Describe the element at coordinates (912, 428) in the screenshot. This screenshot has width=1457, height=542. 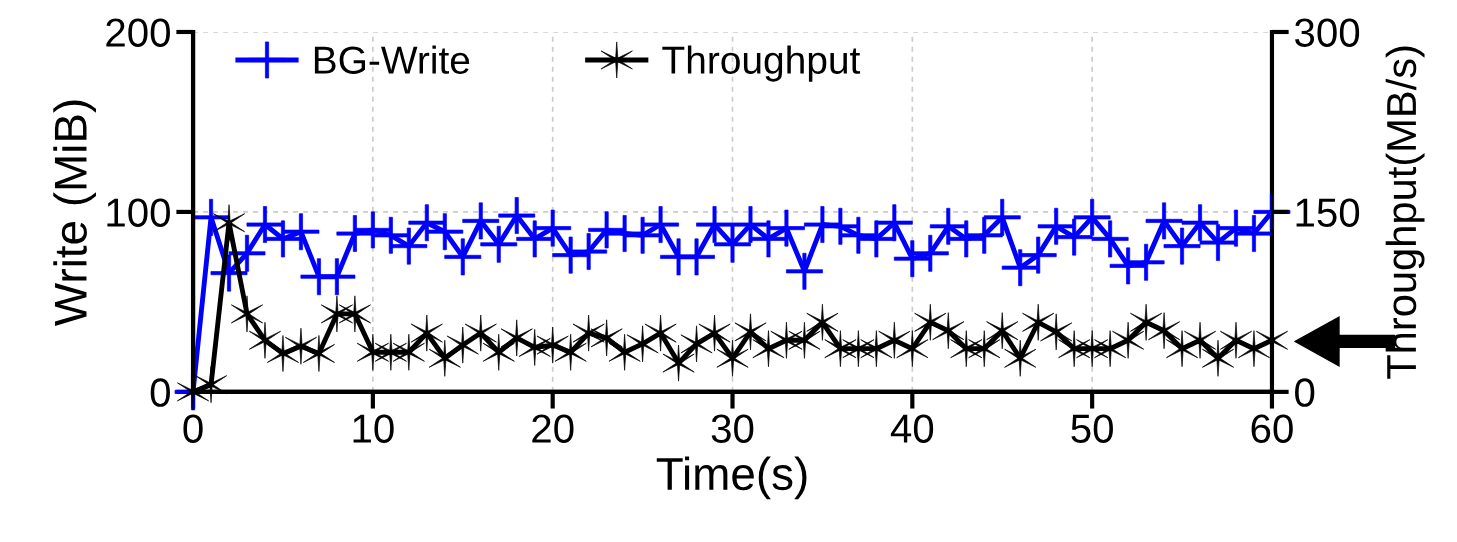
I see `x-tick-label: 40` at that location.